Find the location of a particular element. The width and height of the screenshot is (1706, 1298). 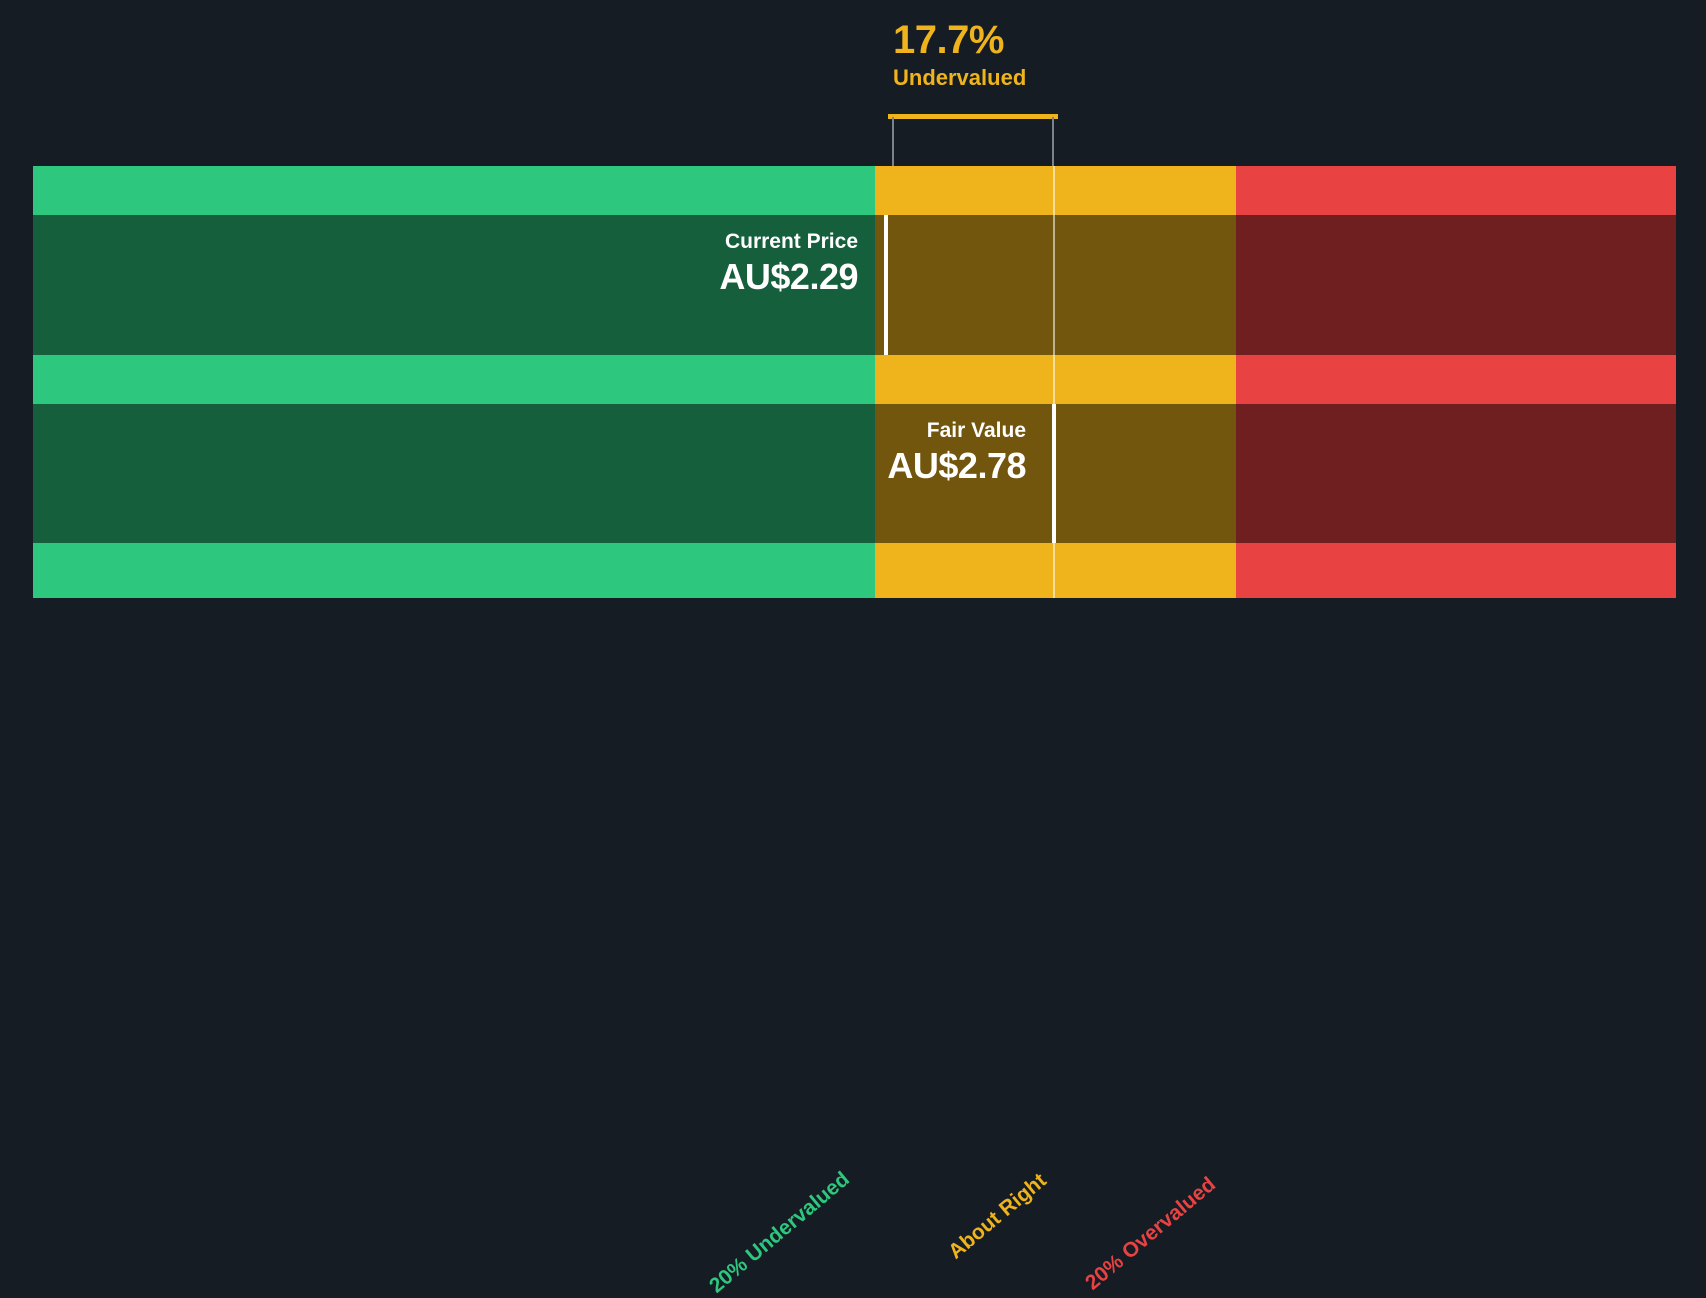

bracket-right-leg is located at coordinates (1053, 141).